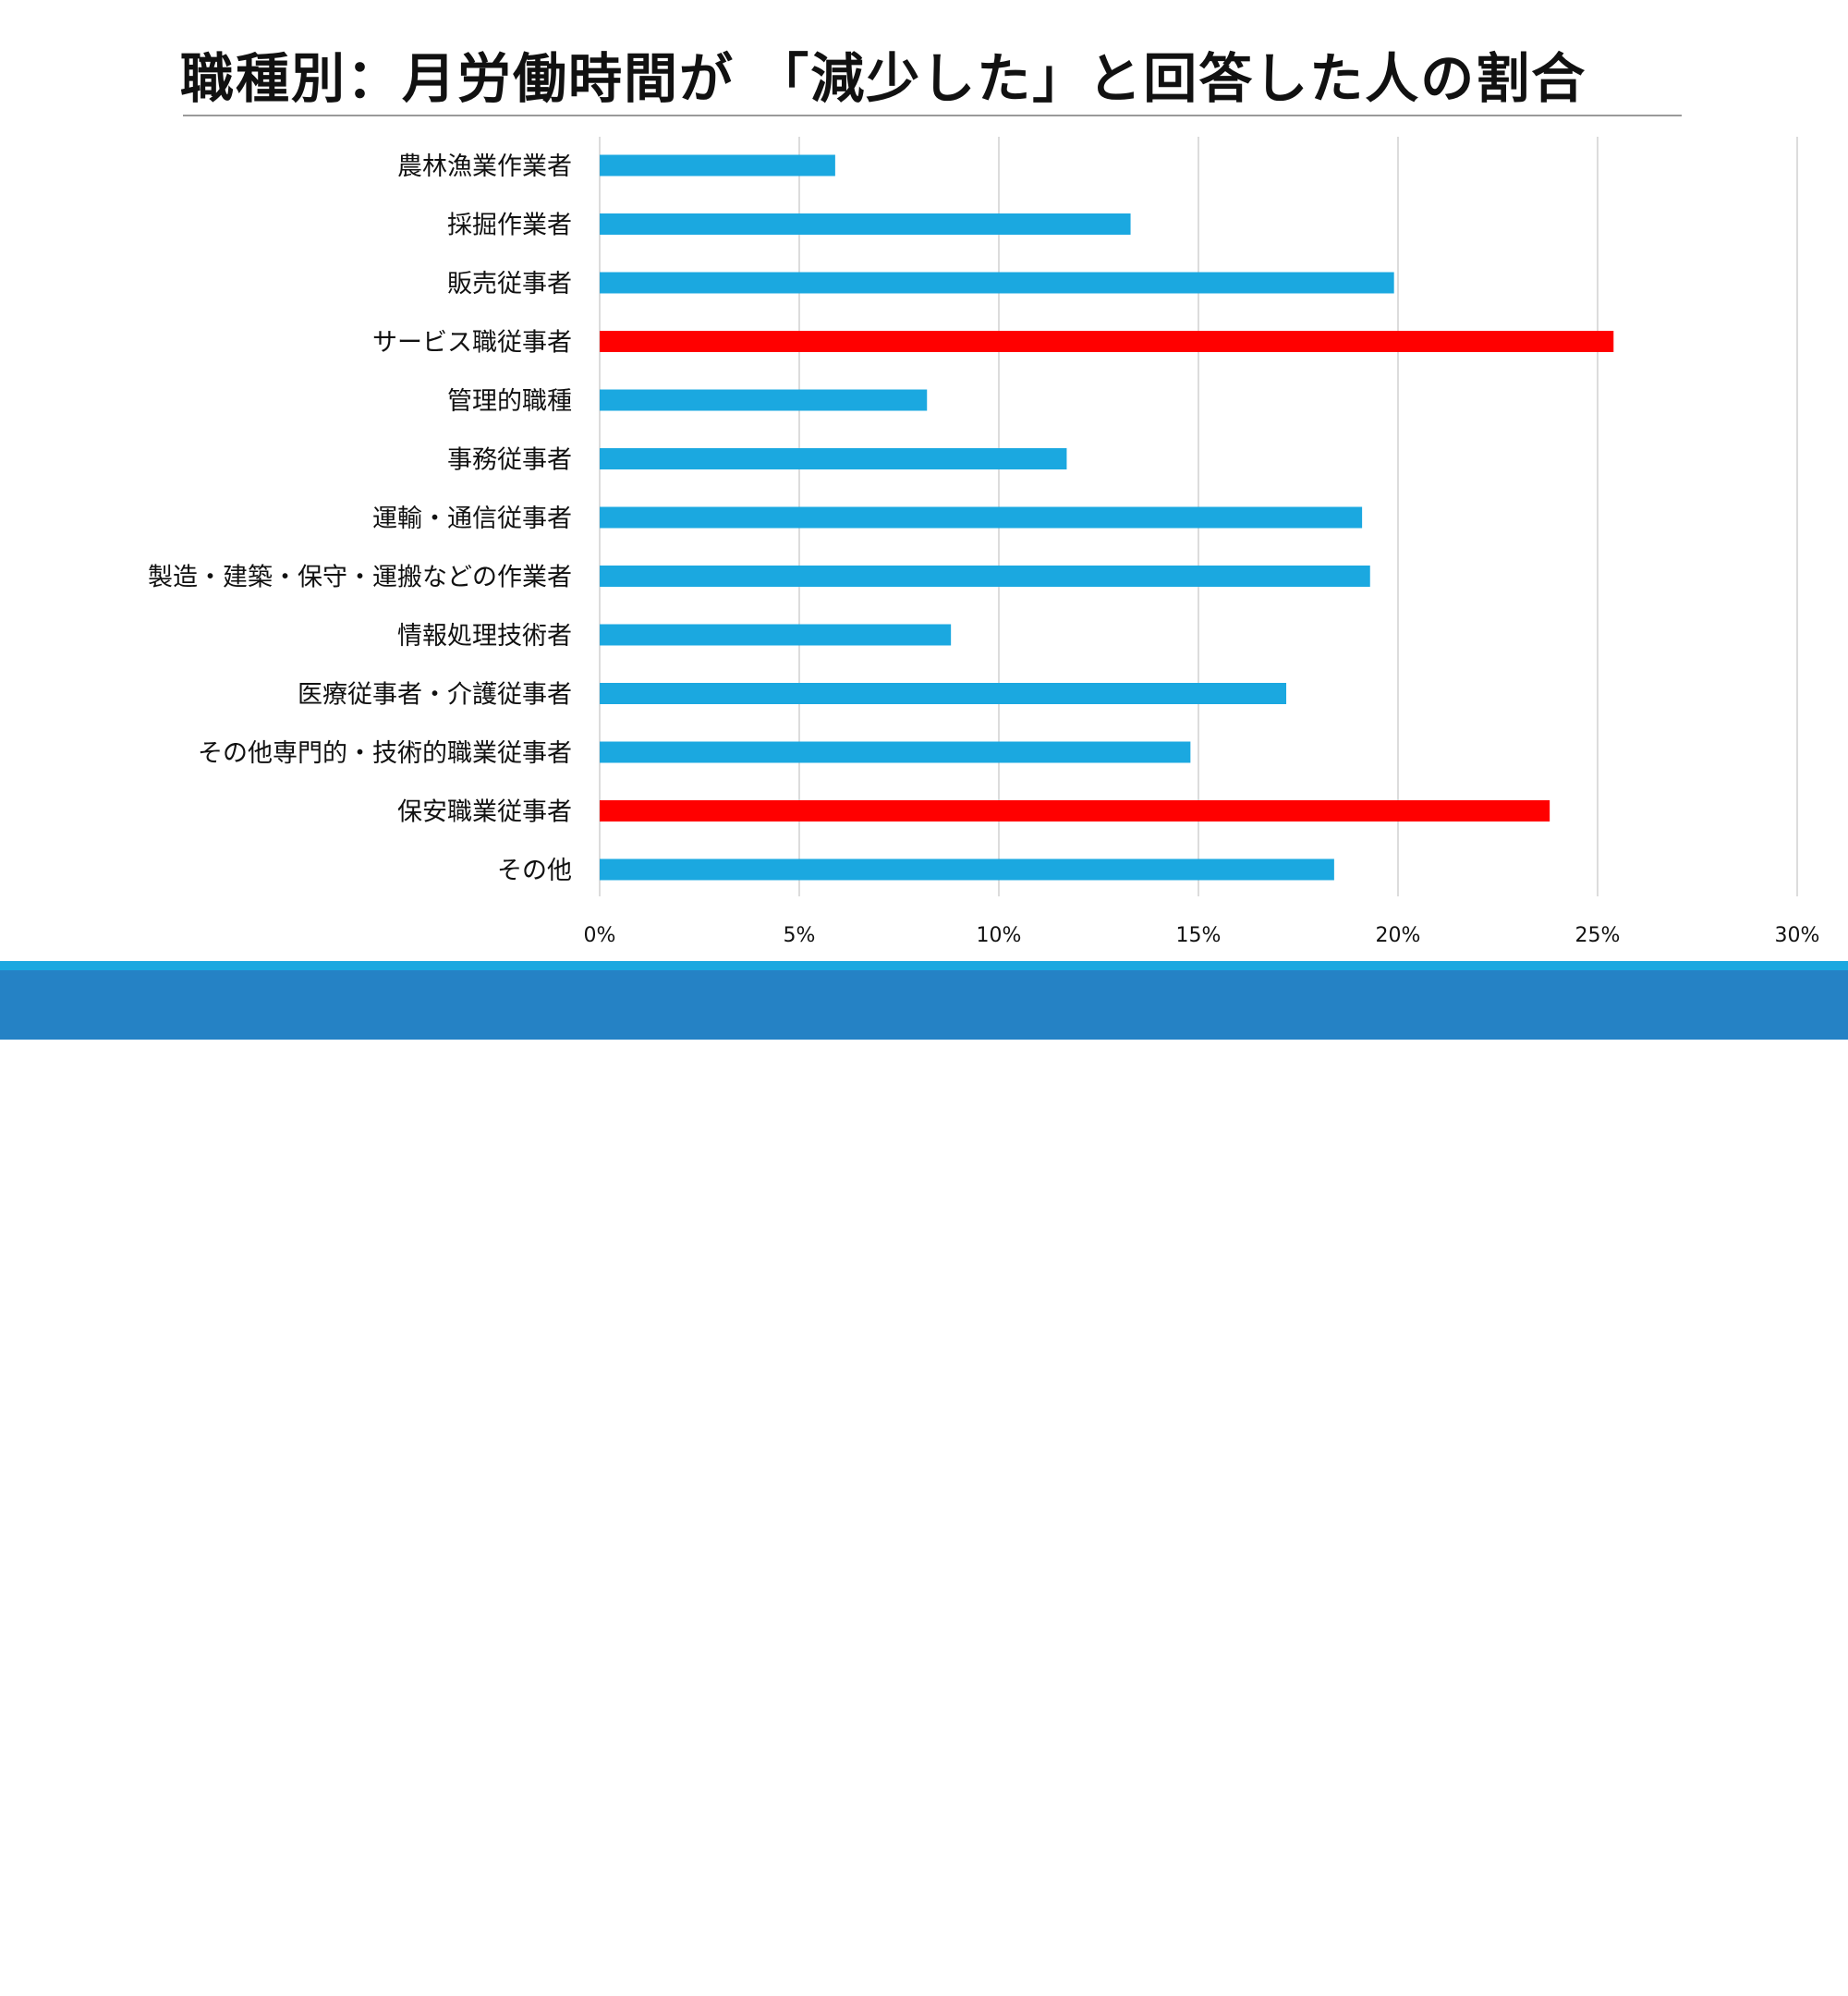 The image size is (1848, 1996). What do you see at coordinates (435, 695) in the screenshot?
I see `category-label: 医療従事者・介護従事者` at bounding box center [435, 695].